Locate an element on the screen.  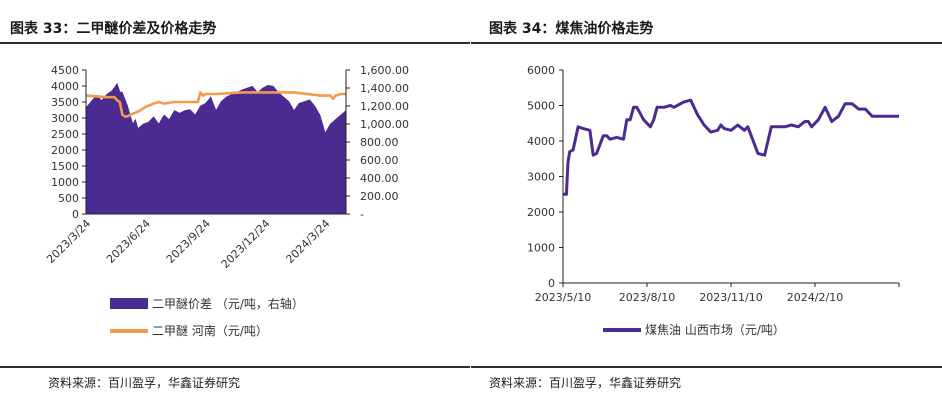
left-tick-label: 3500 is located at coordinates (65, 102).